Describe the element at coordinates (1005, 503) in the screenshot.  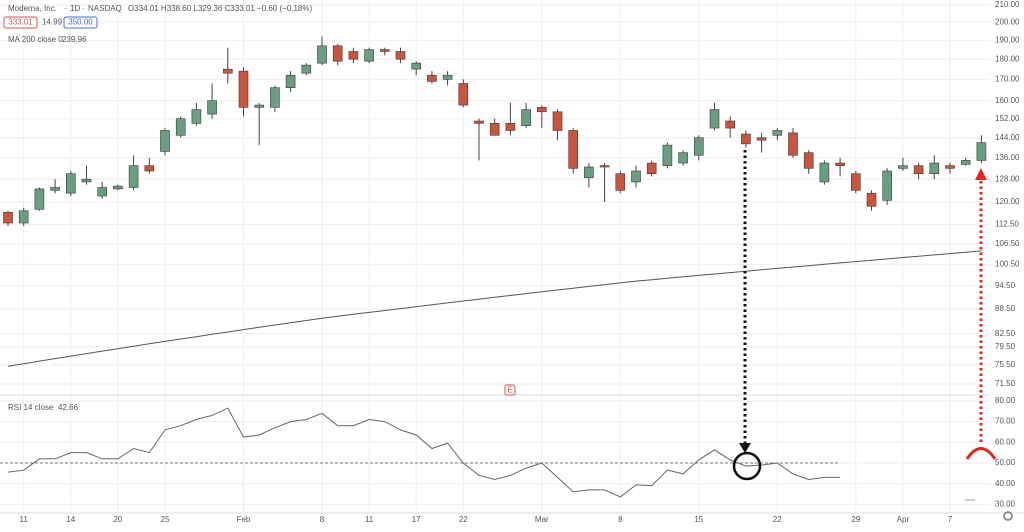
I see `rsi-tick-label: 30.00` at that location.